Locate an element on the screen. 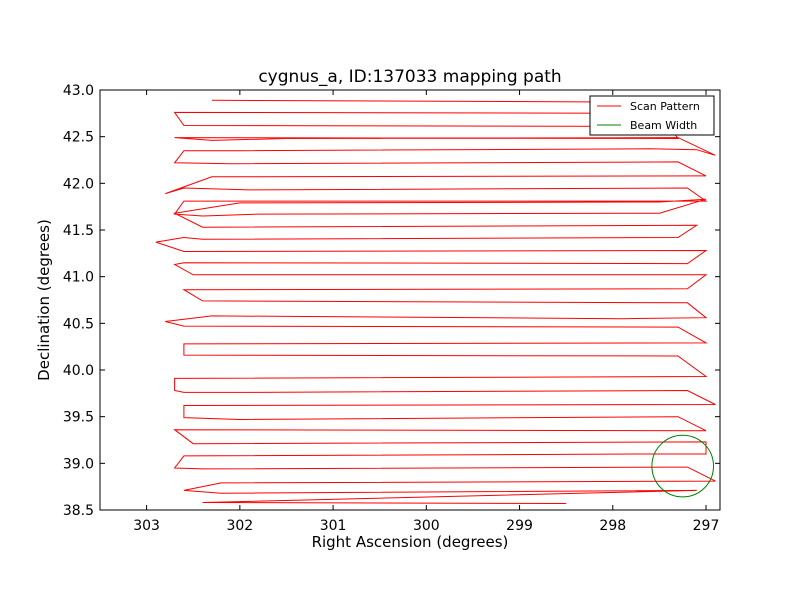 Image resolution: width=800 pixels, height=600 pixels. beam-width-circle is located at coordinates (683, 466).